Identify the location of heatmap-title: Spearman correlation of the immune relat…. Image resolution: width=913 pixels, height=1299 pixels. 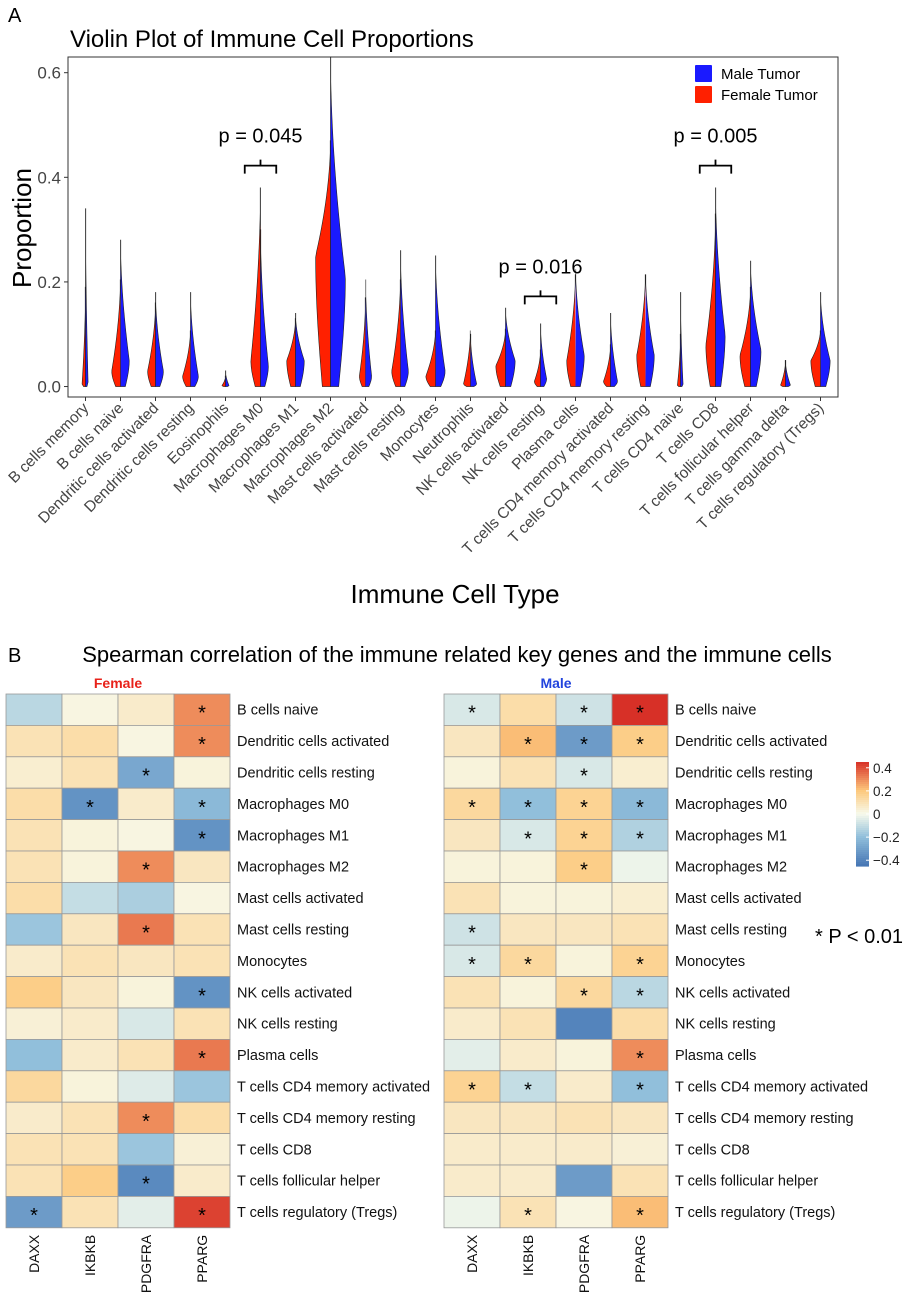
(457, 654).